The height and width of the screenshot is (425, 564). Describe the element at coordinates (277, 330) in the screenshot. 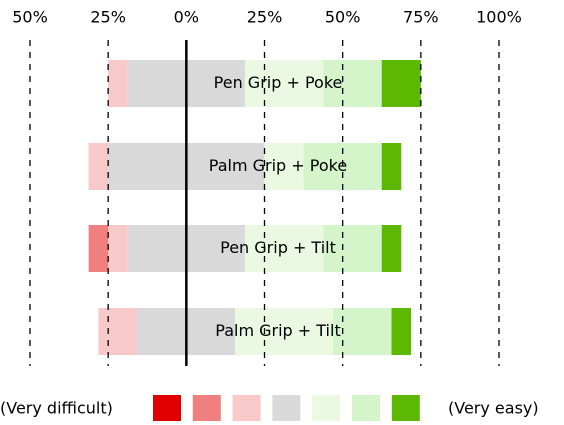

I see `category-label: Palm Grip + Tilt` at that location.